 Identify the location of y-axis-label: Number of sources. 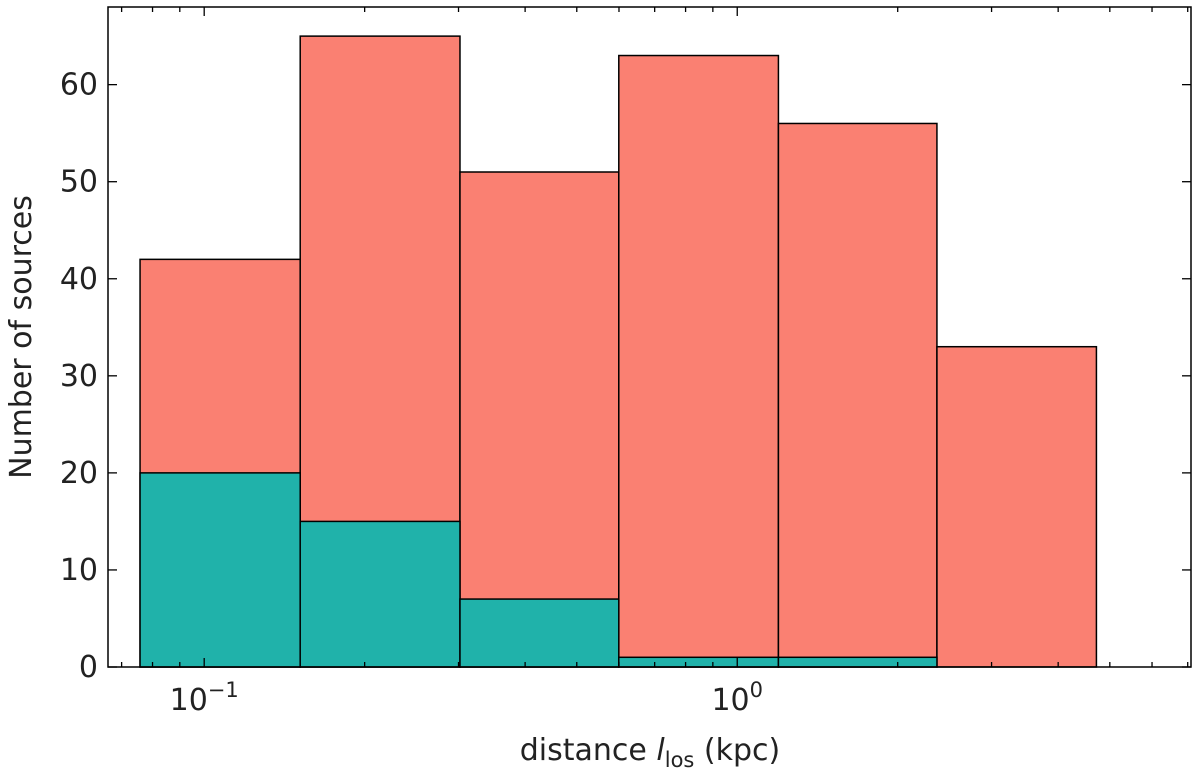
(21, 337).